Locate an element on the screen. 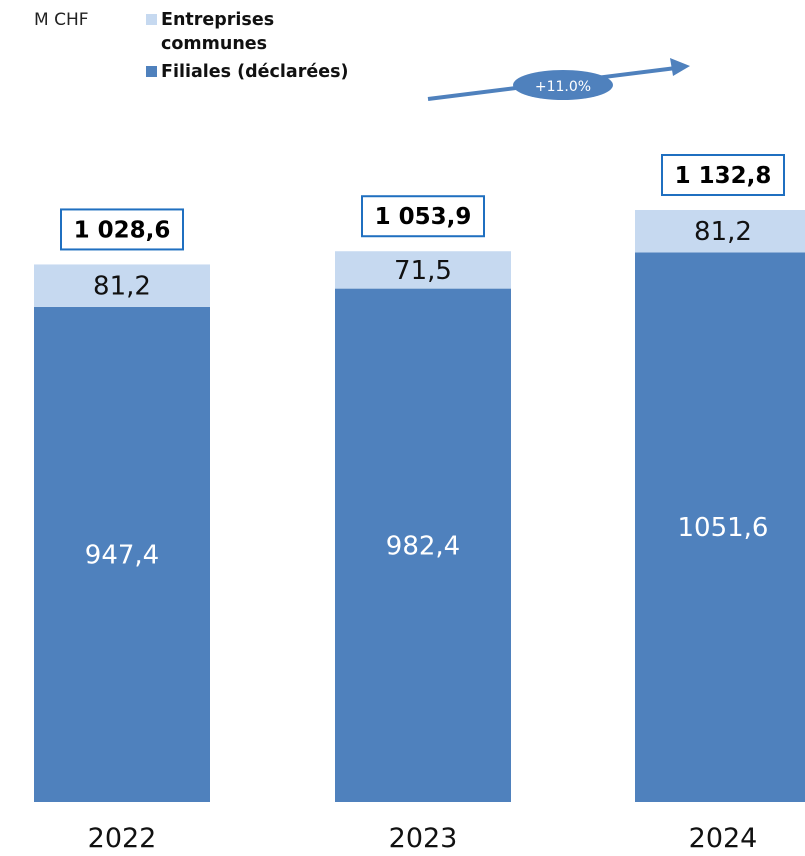 Image resolution: width=805 pixels, height=856 pixels. data-label-filiales-2022: 947,4 is located at coordinates (122, 555).